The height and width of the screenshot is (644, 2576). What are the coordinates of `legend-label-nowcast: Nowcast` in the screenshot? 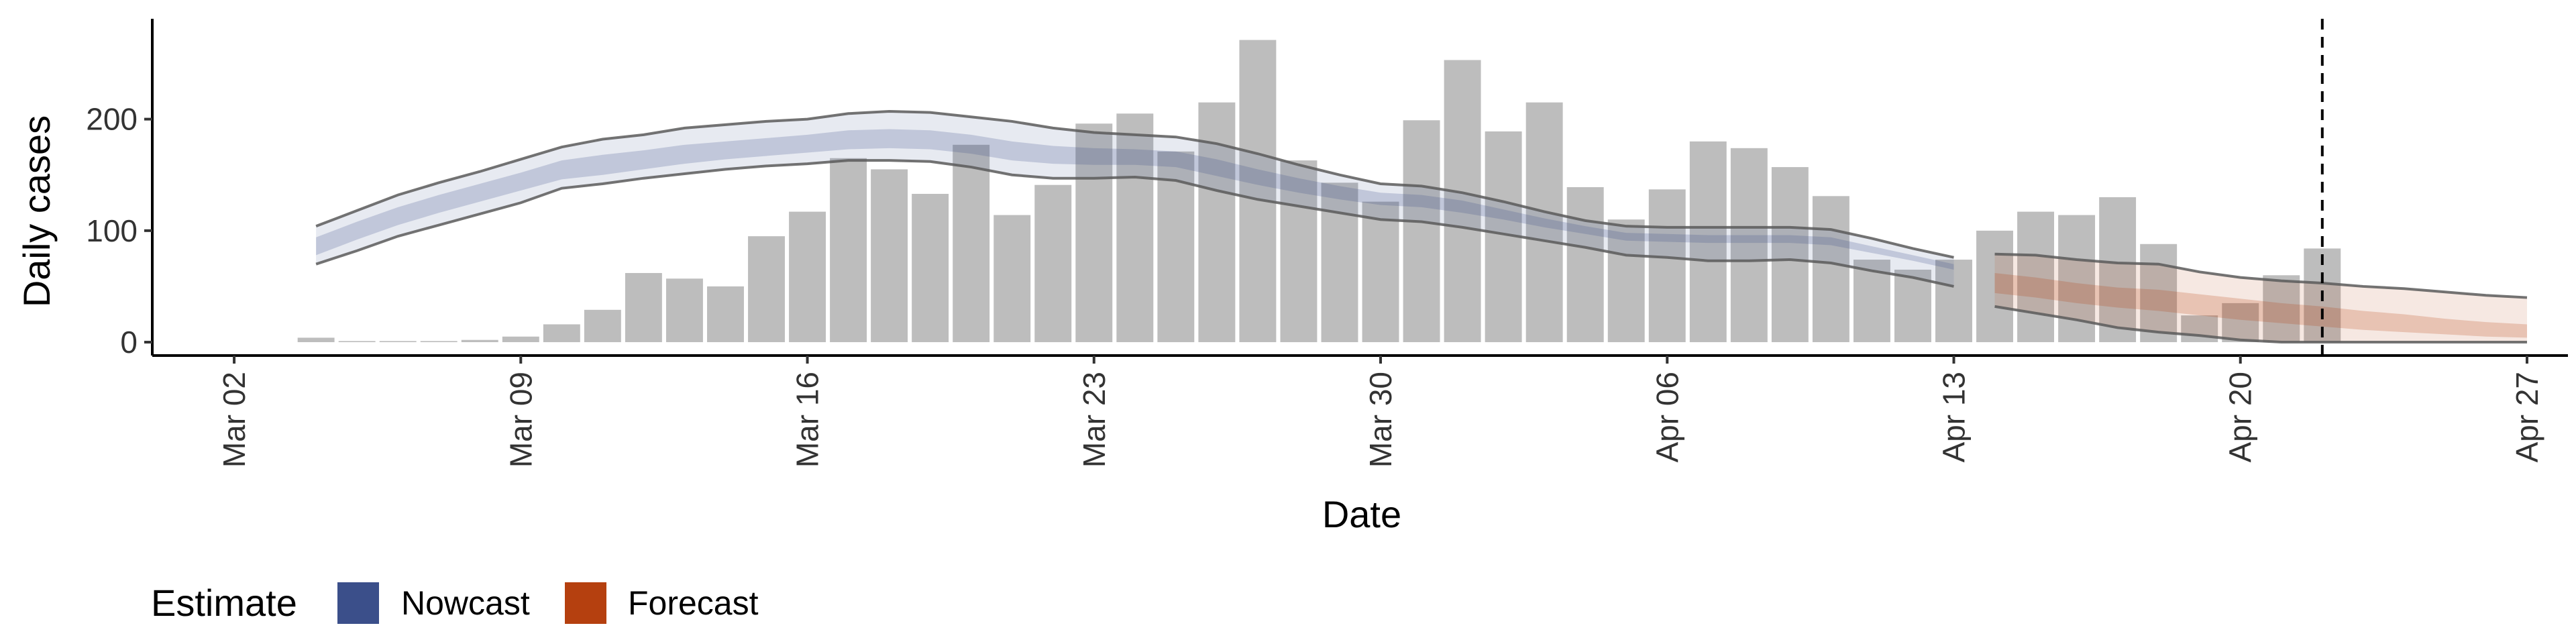 It's located at (465, 603).